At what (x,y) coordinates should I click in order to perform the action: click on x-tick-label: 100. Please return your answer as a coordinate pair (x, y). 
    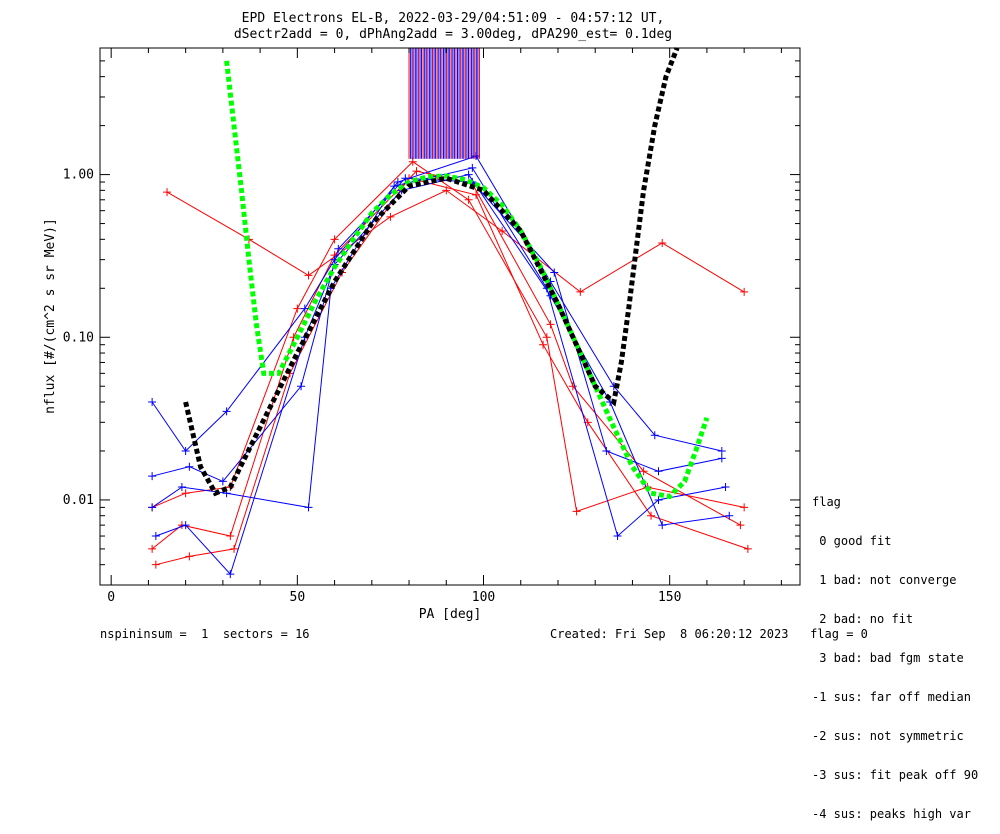
    Looking at the image, I should click on (483, 597).